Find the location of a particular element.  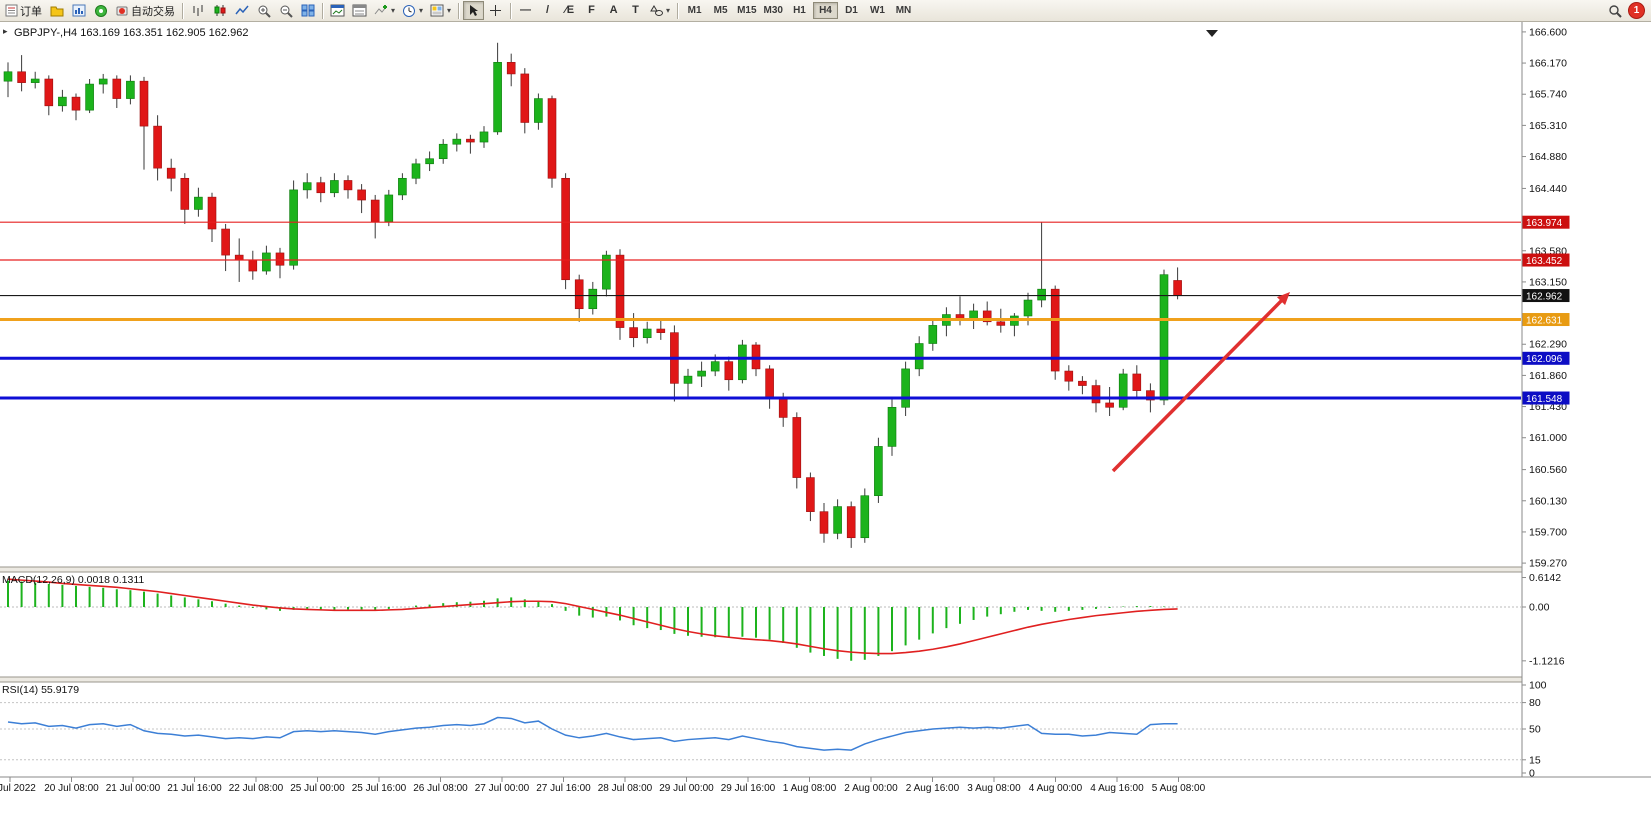

indicators-icon is located at coordinates (380, 10).